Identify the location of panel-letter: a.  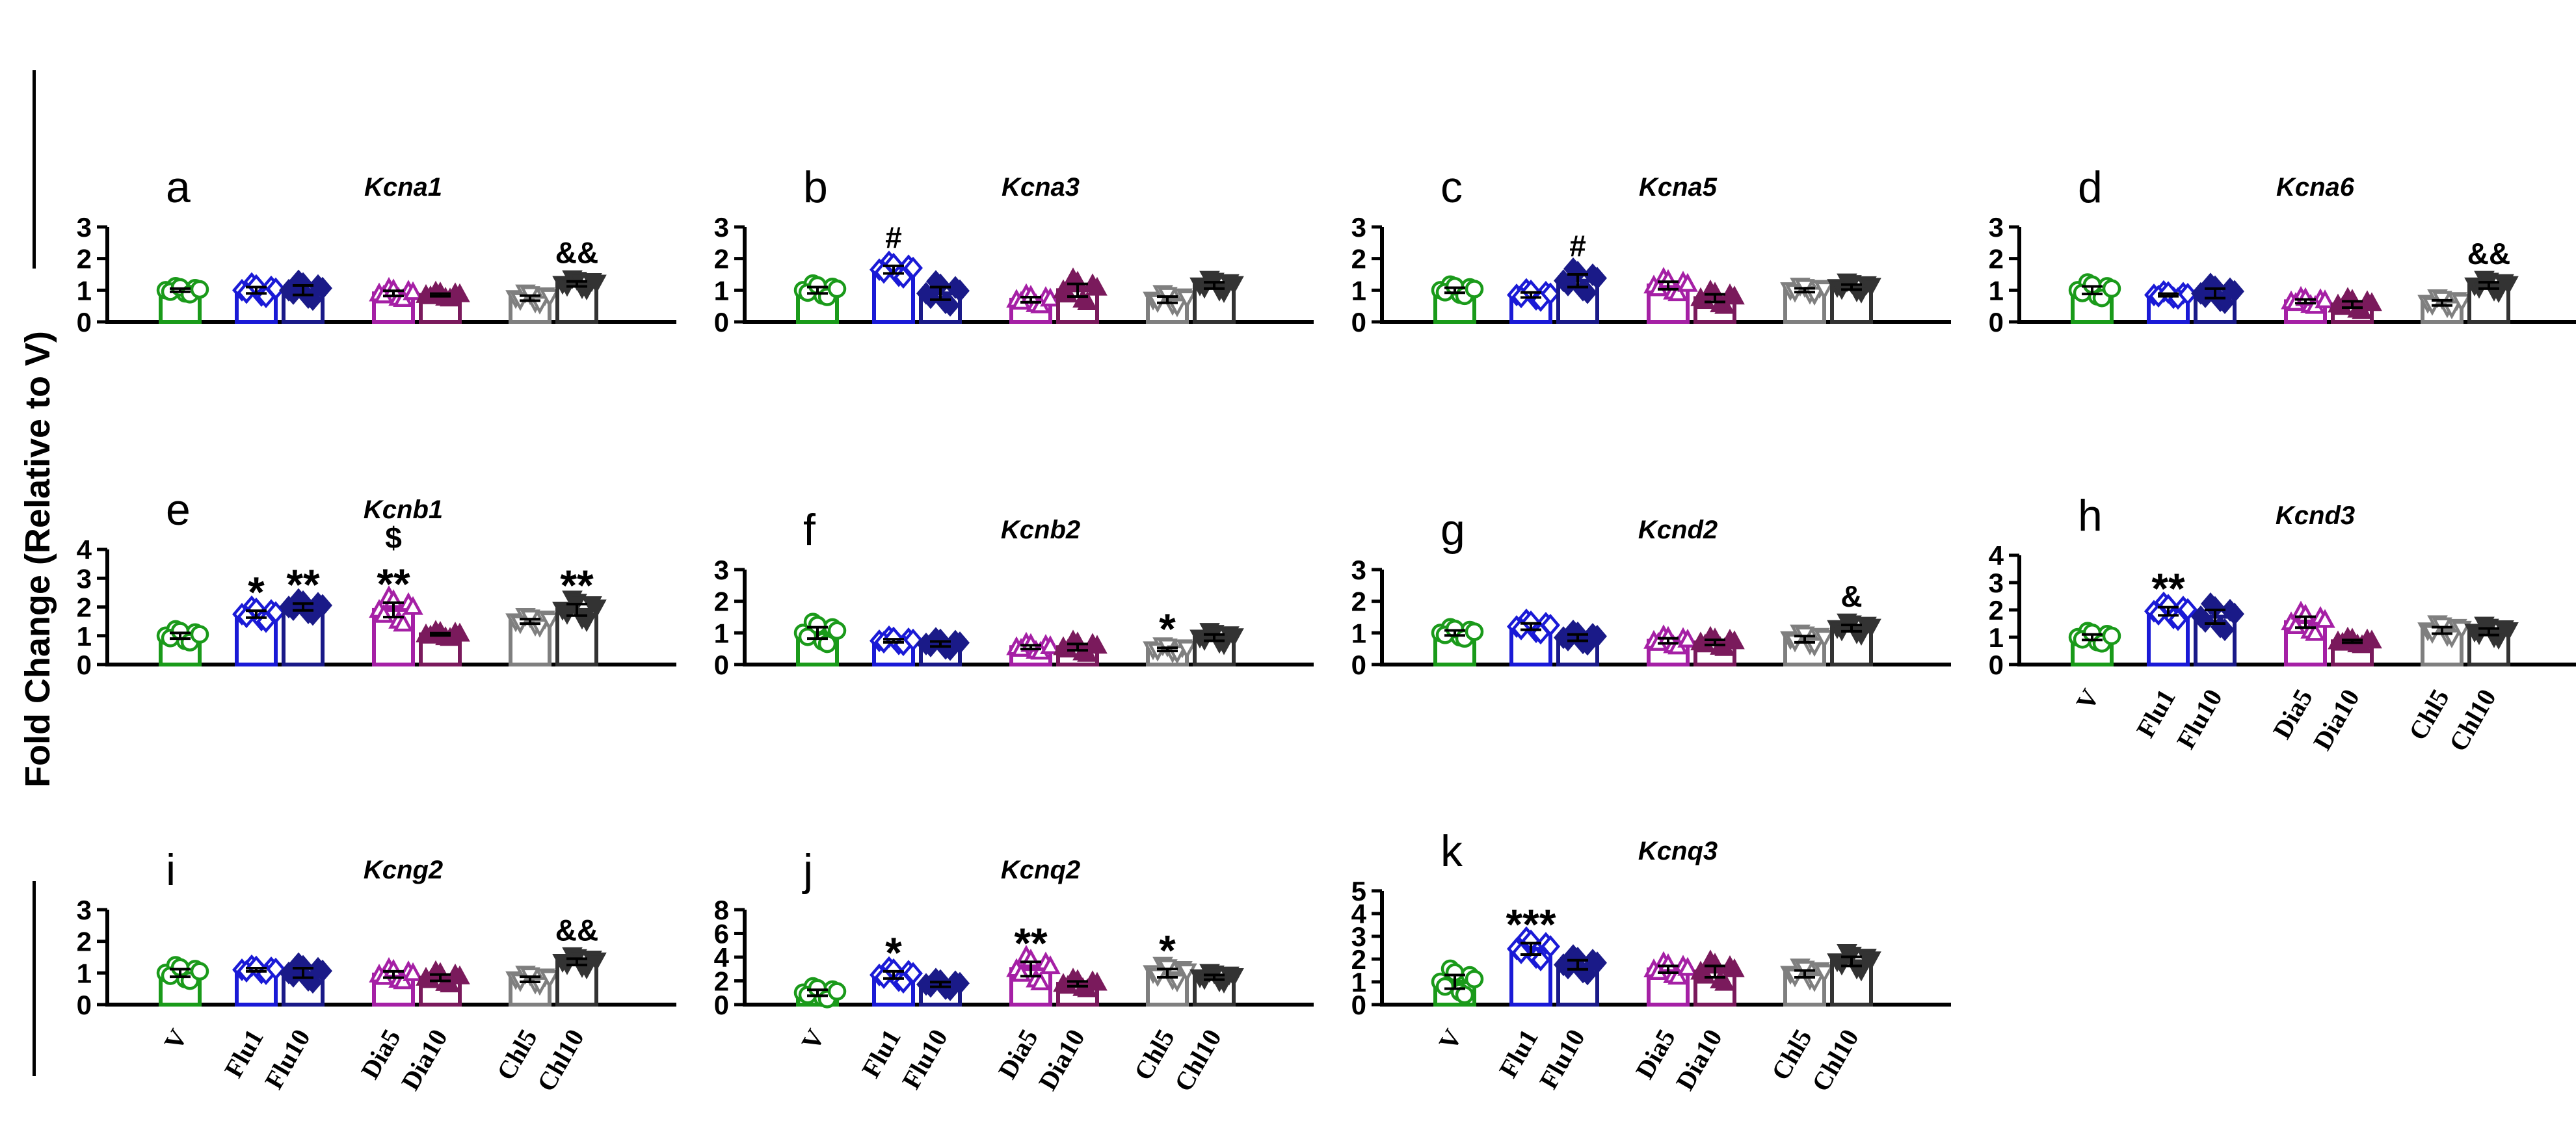
(178, 187).